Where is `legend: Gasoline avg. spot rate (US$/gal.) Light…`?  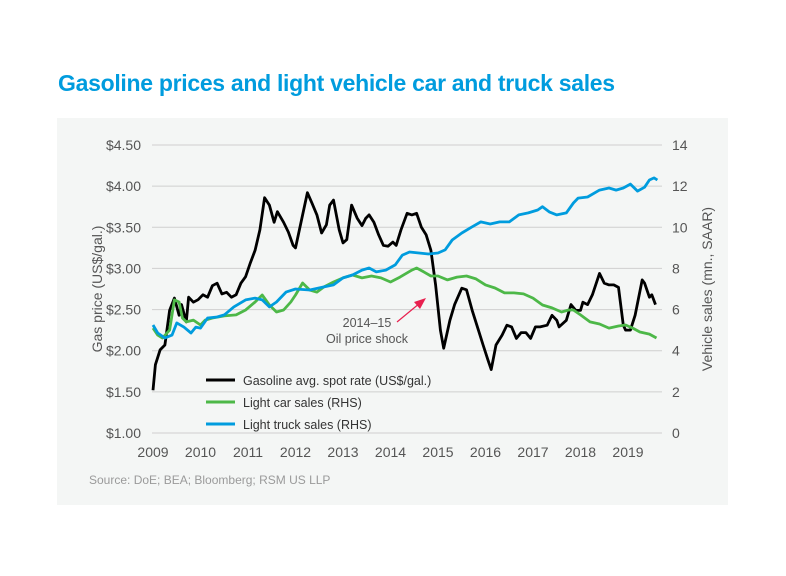 legend: Gasoline avg. spot rate (US$/gal.) Light… is located at coordinates (318, 403).